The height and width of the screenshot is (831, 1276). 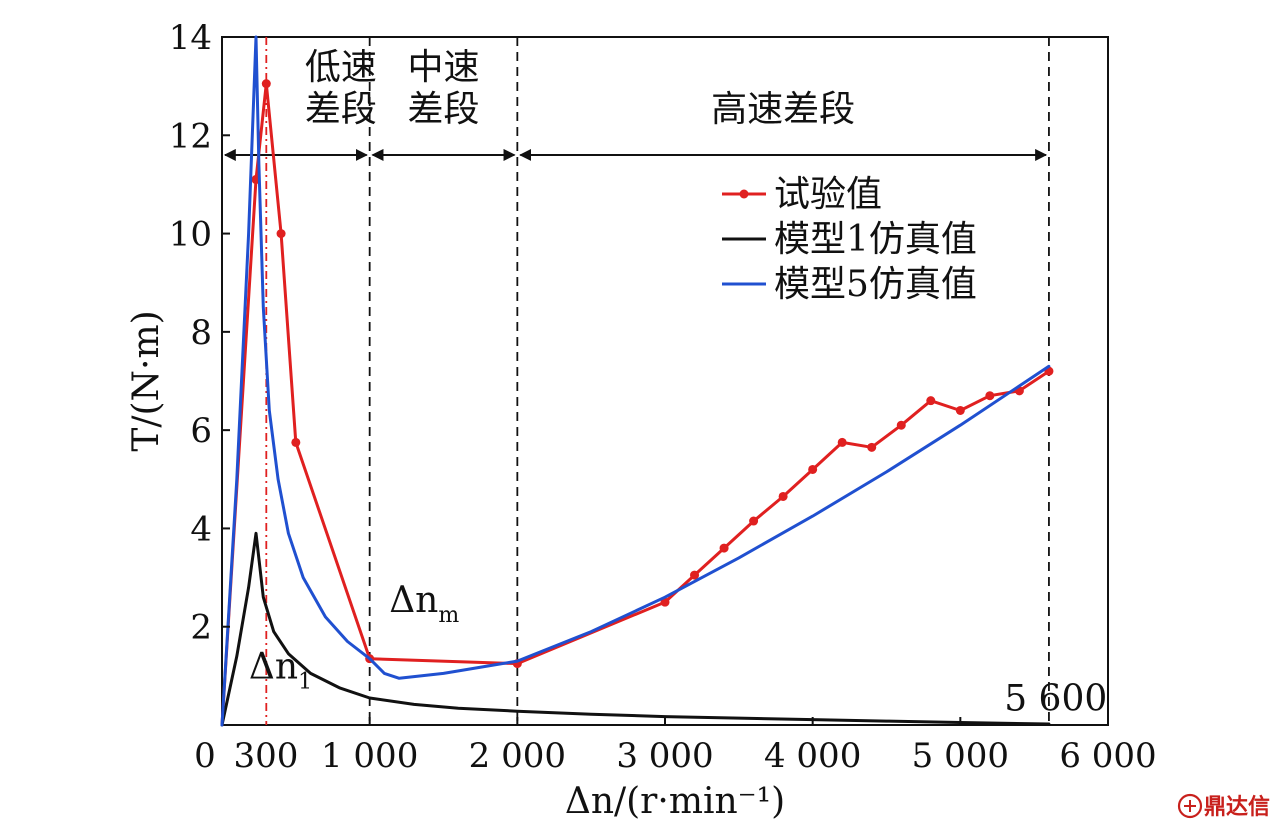 What do you see at coordinates (424, 604) in the screenshot?
I see `annotation-dnm: Δnm` at bounding box center [424, 604].